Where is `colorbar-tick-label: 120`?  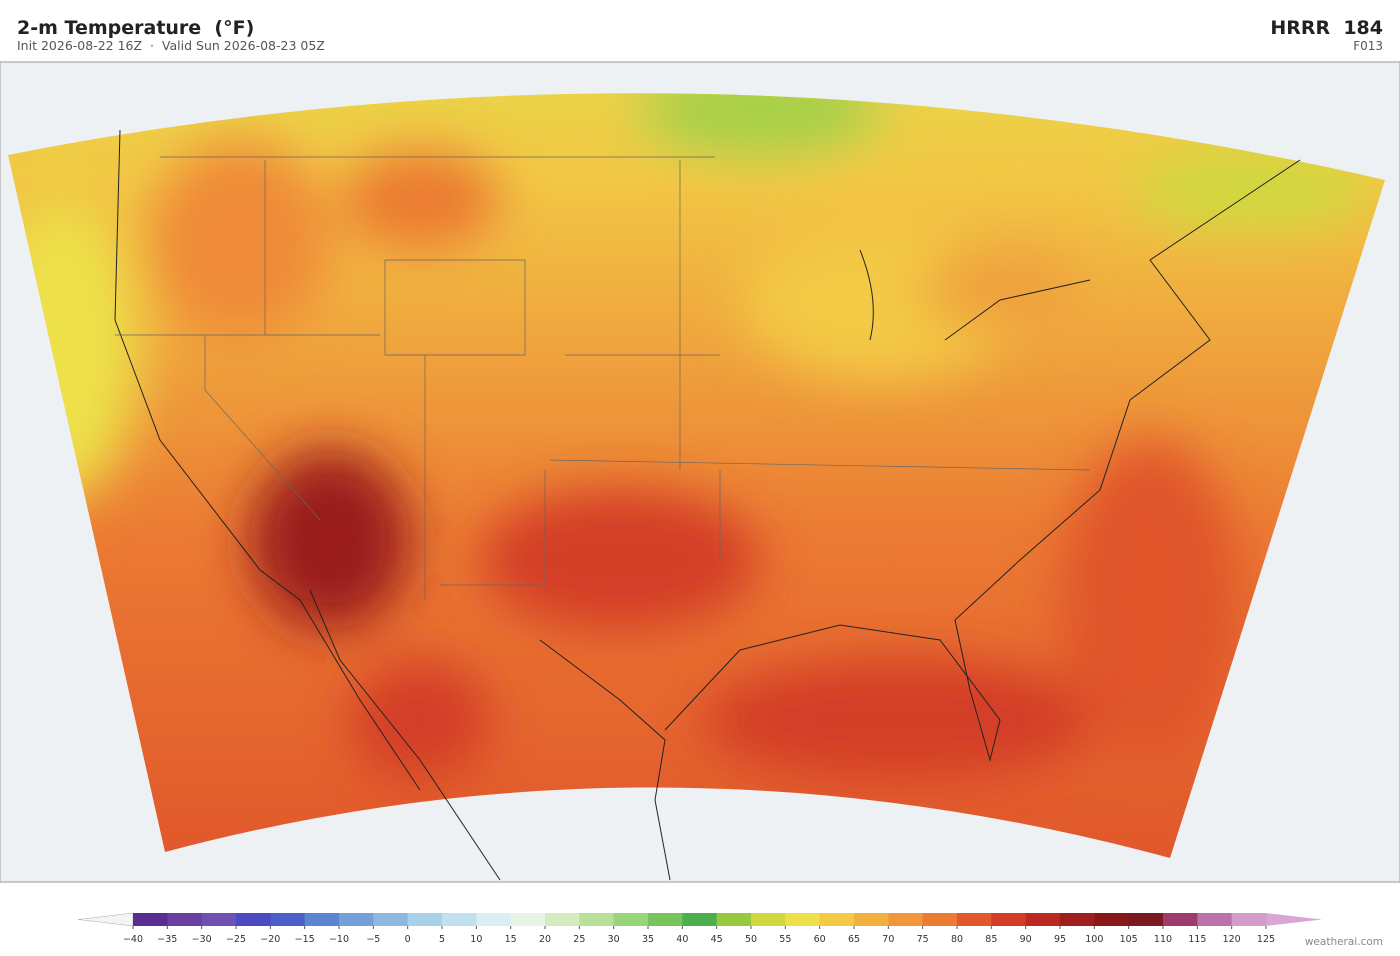
colorbar-tick-label: 120 is located at coordinates (1232, 939).